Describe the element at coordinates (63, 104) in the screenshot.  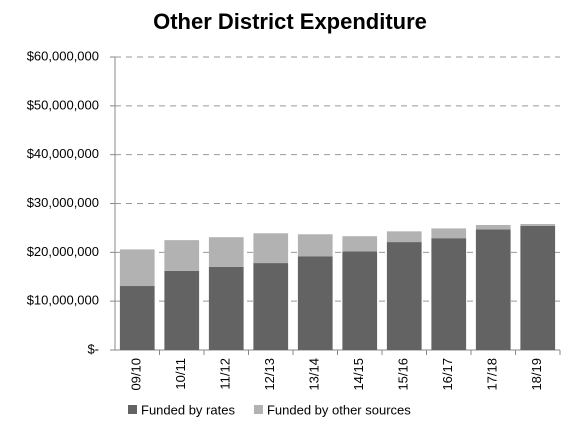
I see `y-tick-label: $50,000,000` at that location.